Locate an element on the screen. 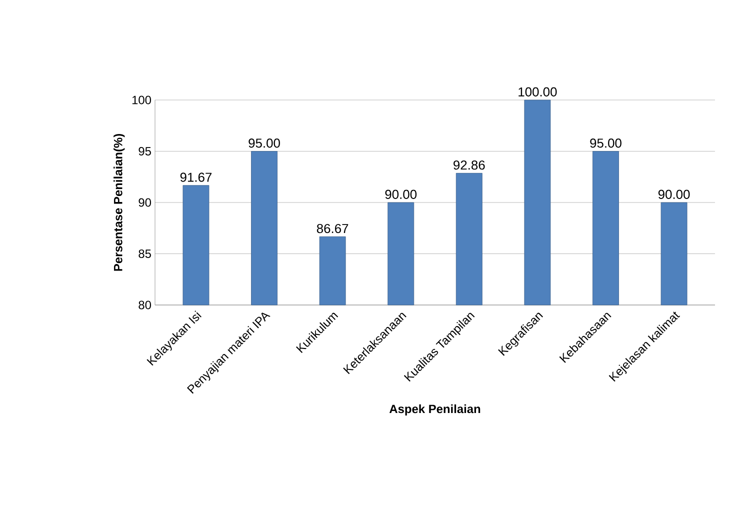  data-label: 92.86 is located at coordinates (469, 165).